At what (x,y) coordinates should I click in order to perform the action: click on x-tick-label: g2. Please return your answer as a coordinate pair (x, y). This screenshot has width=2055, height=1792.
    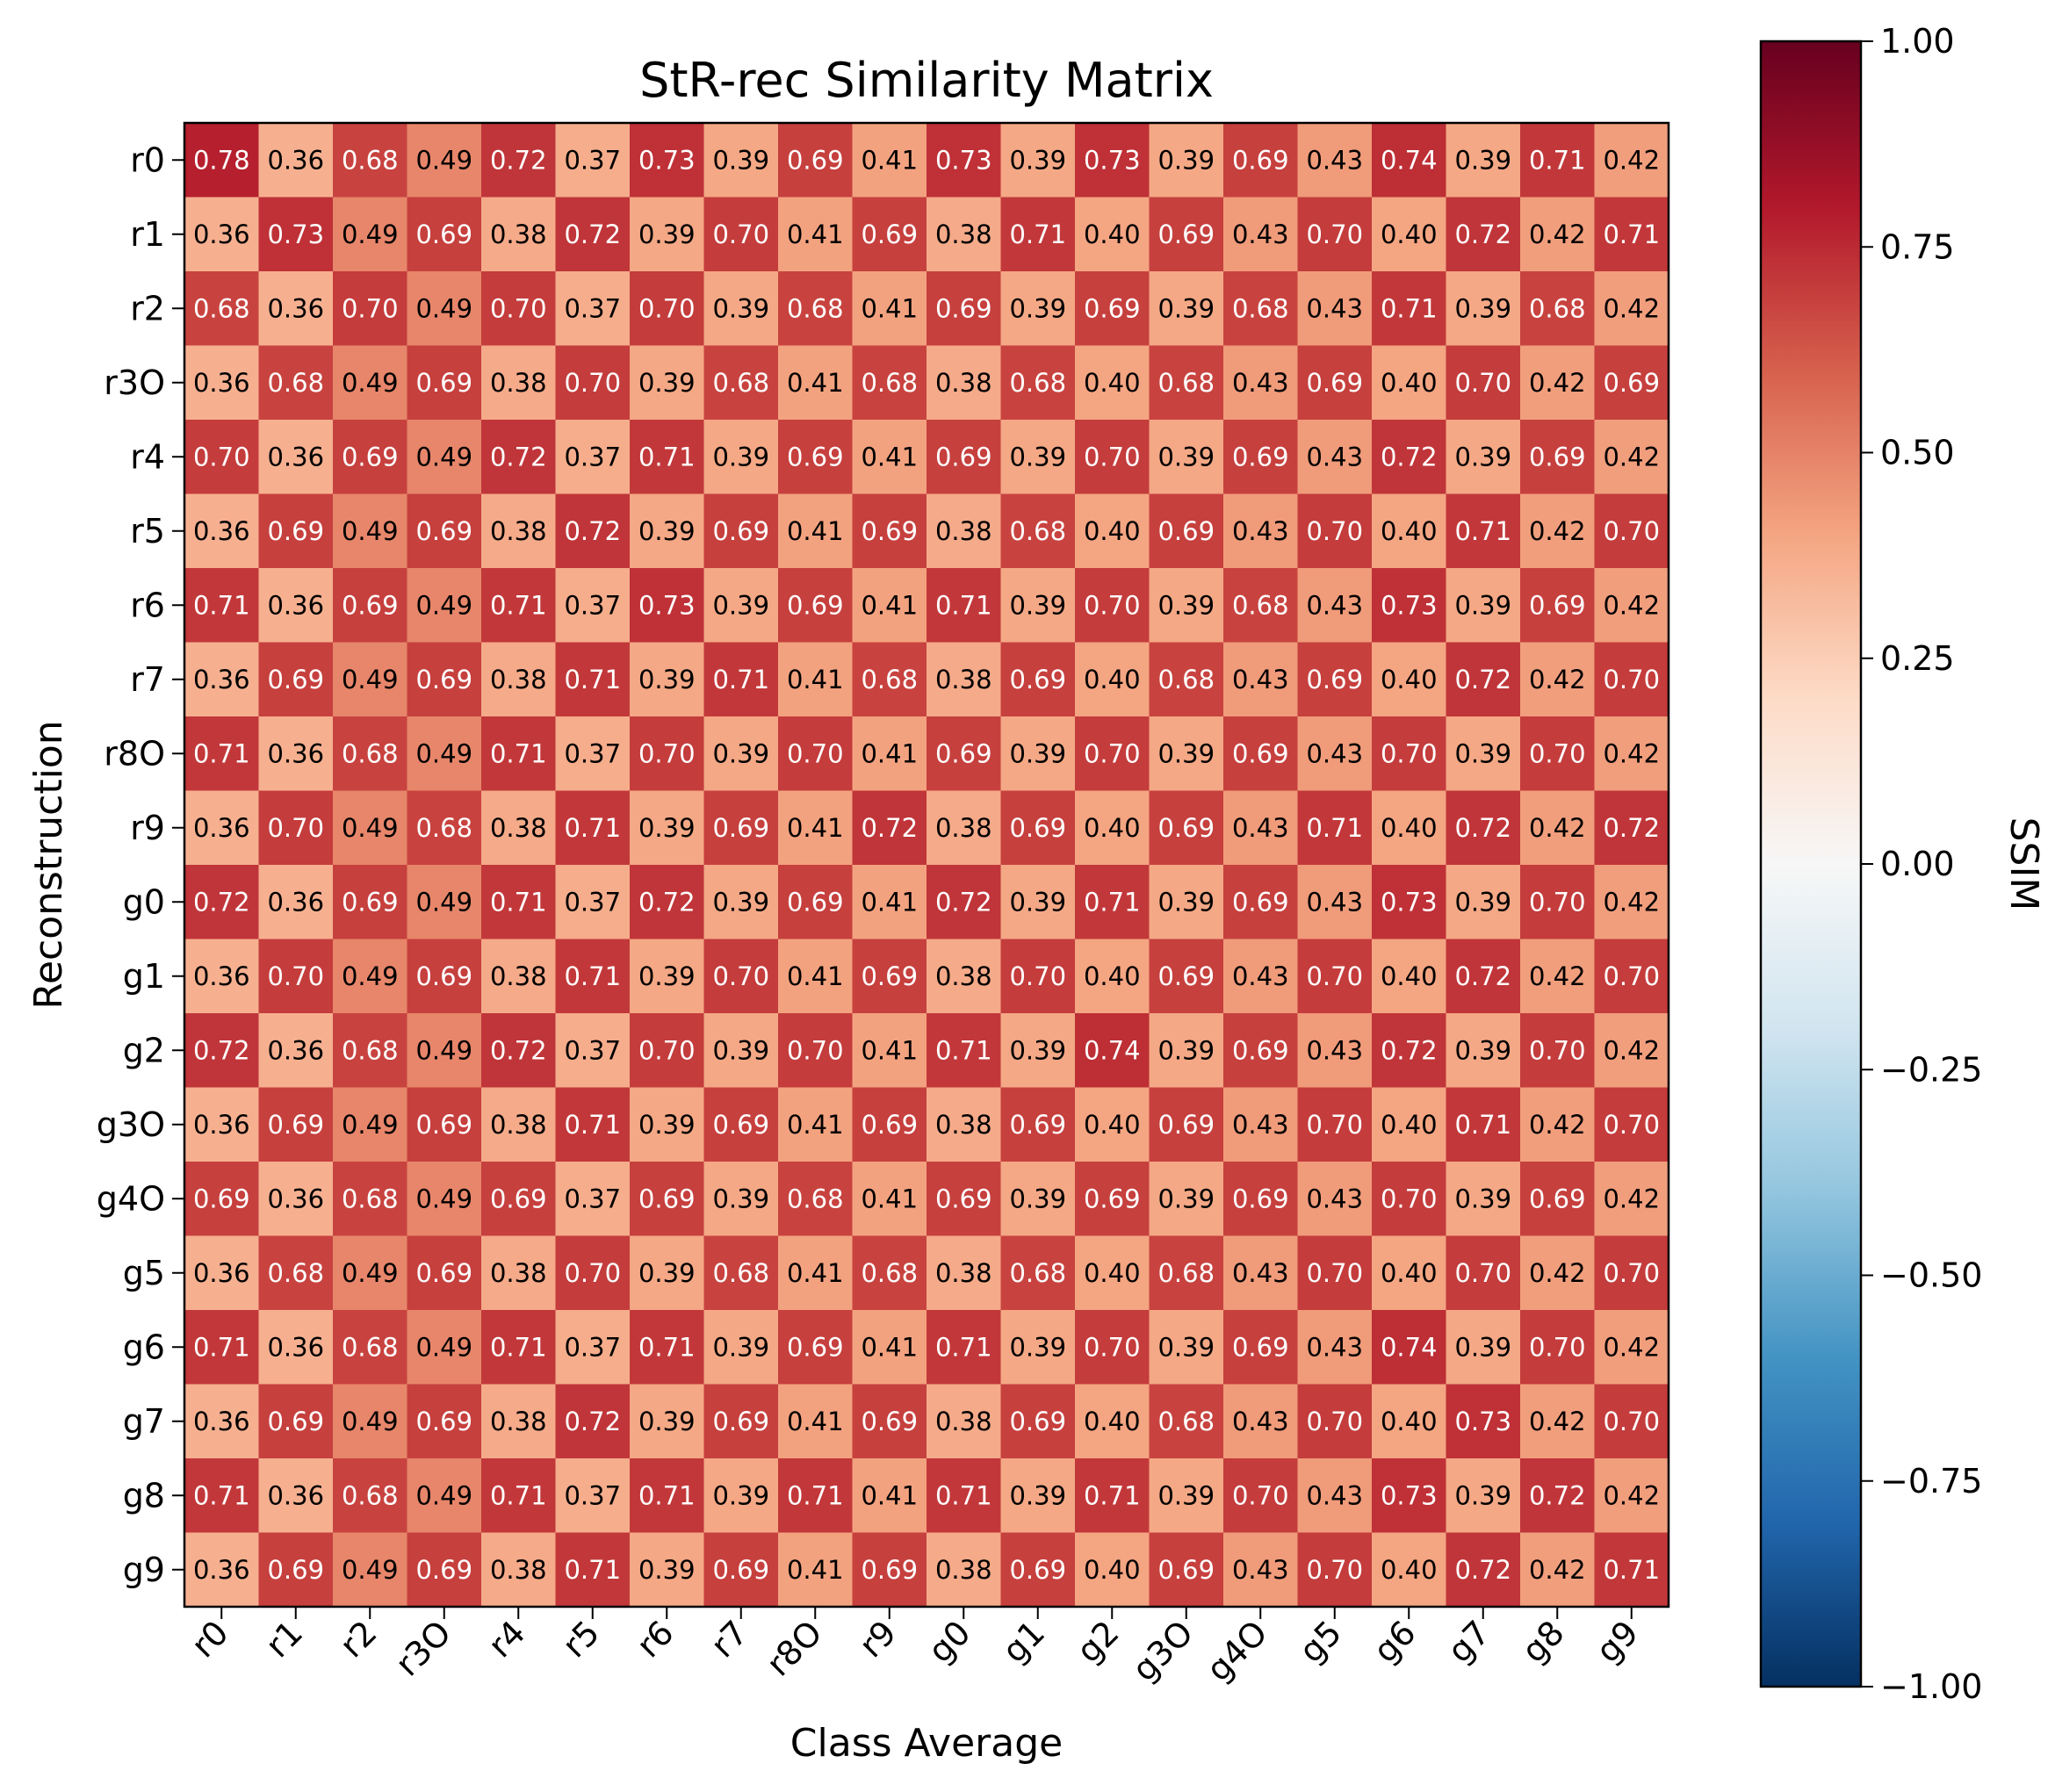
    Looking at the image, I should click on (1097, 1641).